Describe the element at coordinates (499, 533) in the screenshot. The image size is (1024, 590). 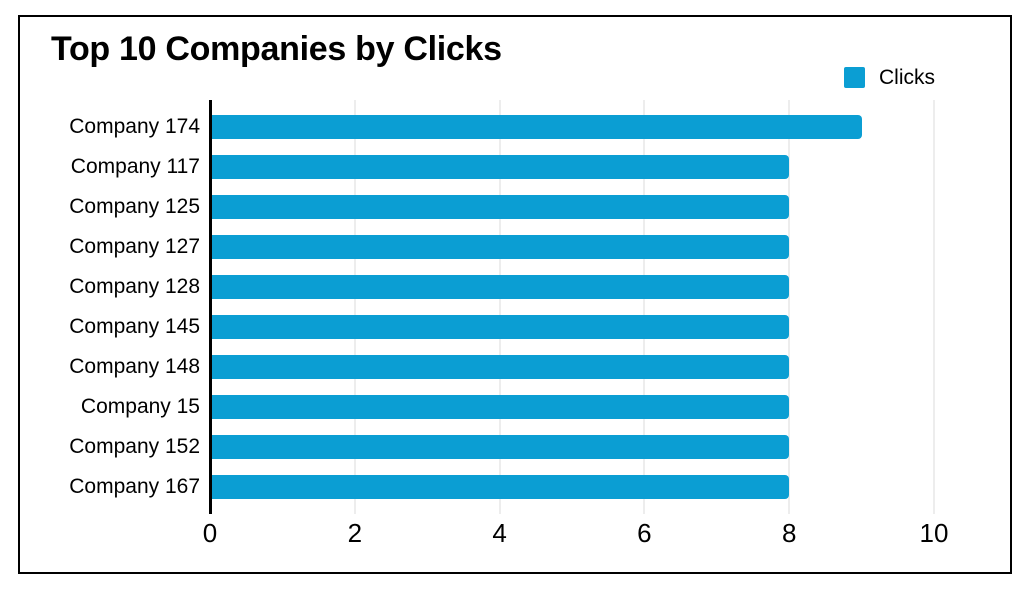
I see `x-tick-label: 4` at that location.